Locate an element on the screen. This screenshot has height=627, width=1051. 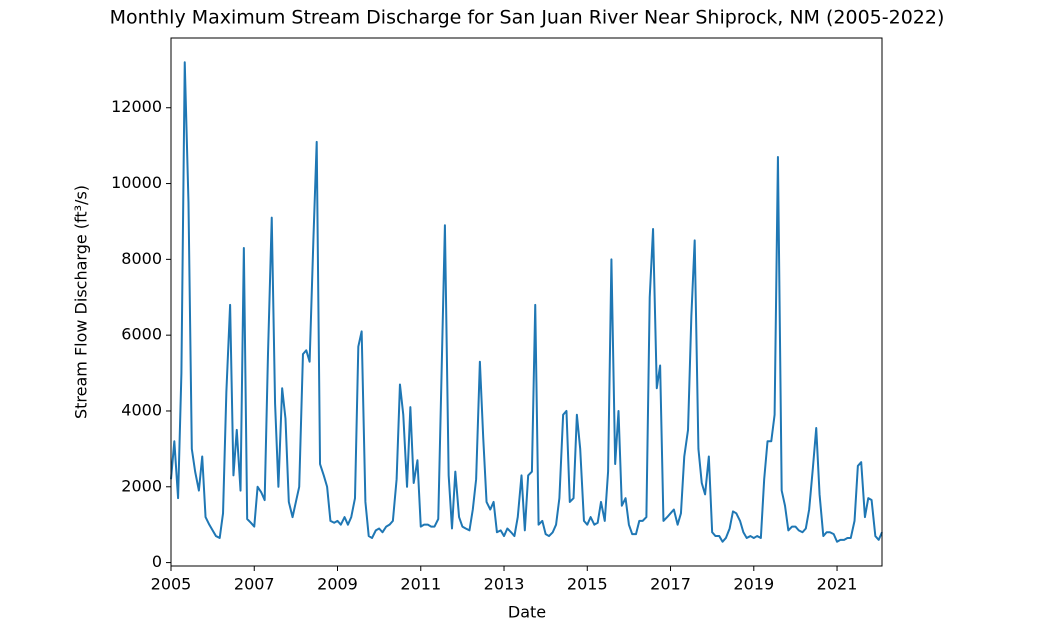
y-tick-label: 2000 is located at coordinates (141, 485).